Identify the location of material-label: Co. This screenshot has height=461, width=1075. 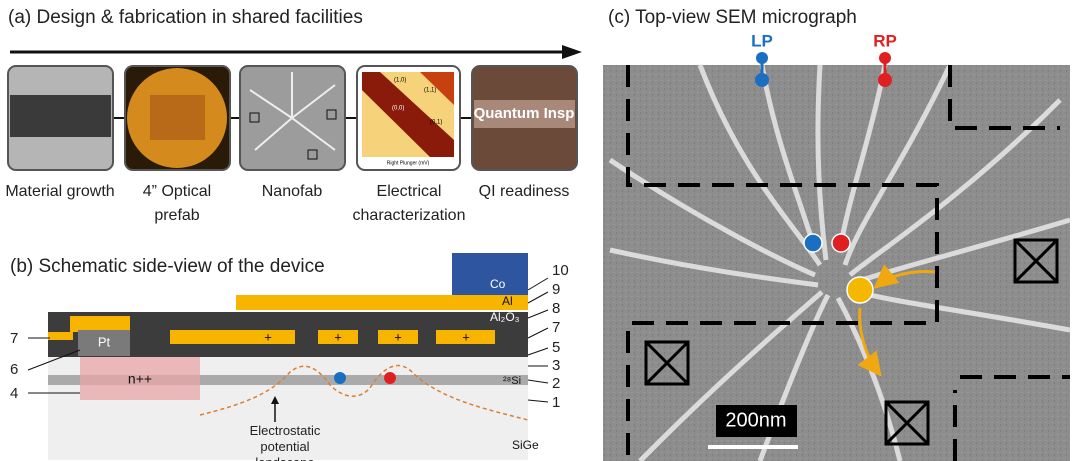
(498, 284).